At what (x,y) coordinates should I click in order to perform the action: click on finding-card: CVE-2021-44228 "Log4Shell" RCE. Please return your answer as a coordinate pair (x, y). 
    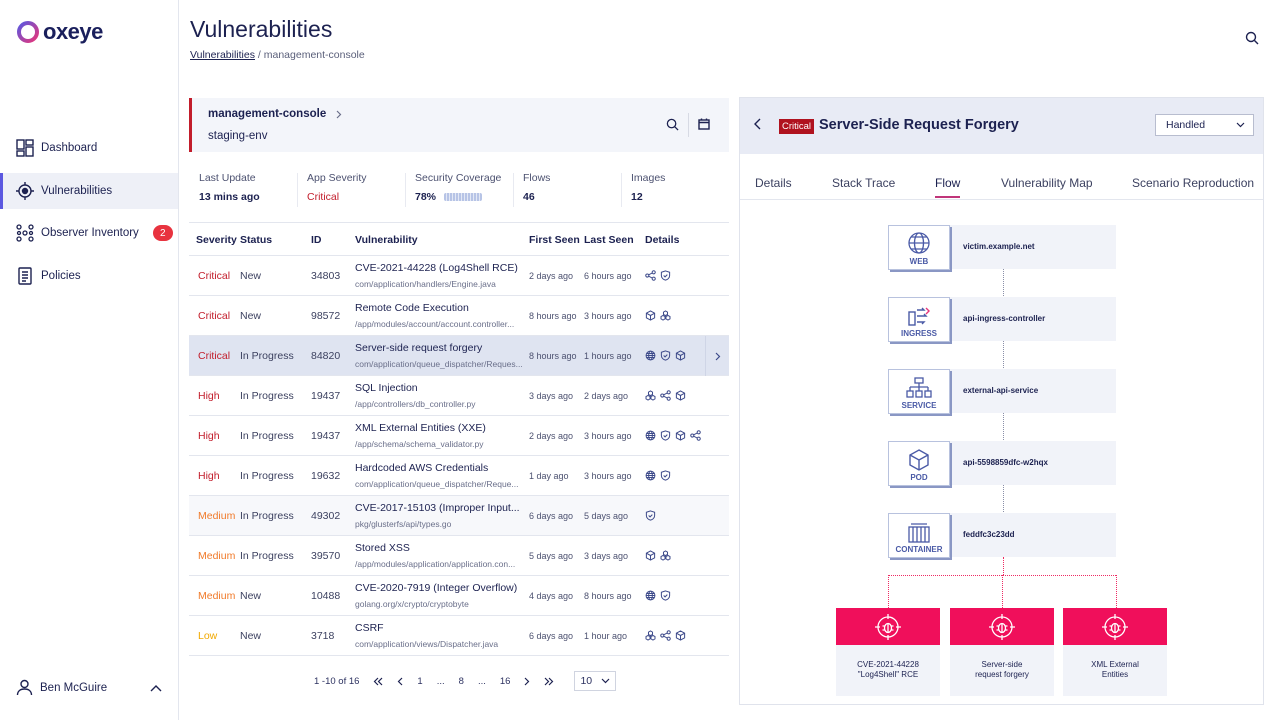
    Looking at the image, I should click on (888, 652).